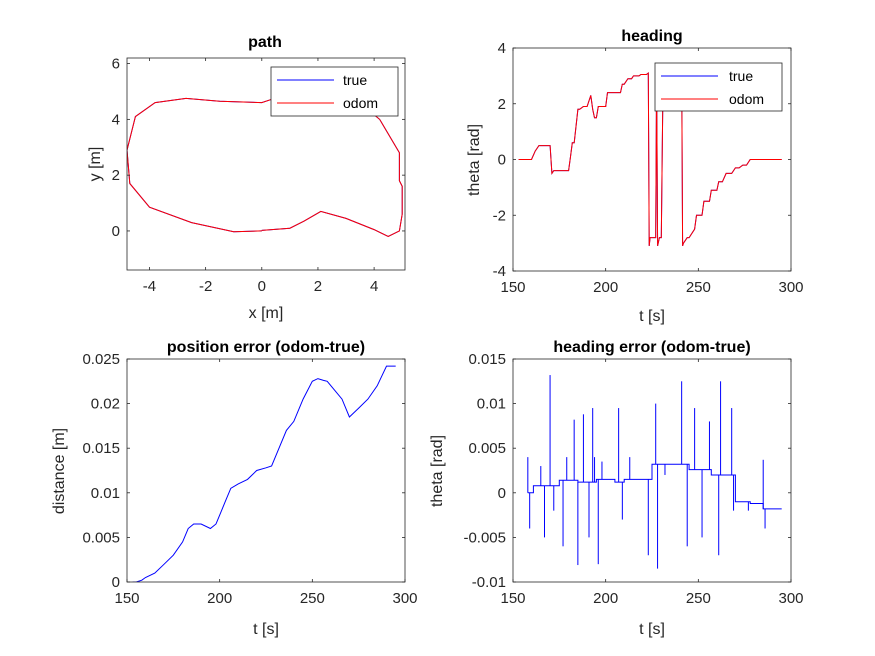 This screenshot has height=656, width=875. Describe the element at coordinates (95, 164) in the screenshot. I see `chart-path-ylabel: y [m]` at that location.